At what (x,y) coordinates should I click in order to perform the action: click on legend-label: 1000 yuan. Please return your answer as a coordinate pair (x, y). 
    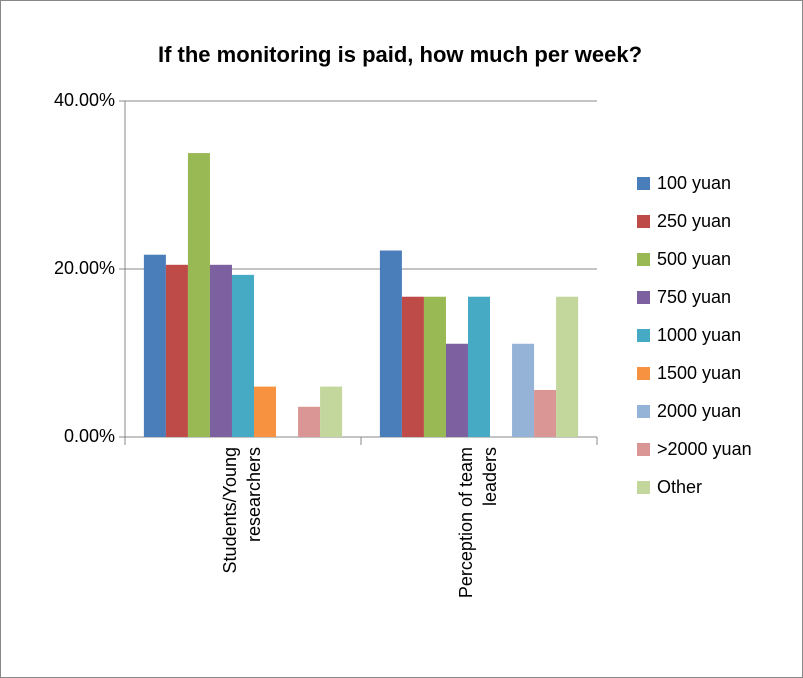
    Looking at the image, I should click on (699, 335).